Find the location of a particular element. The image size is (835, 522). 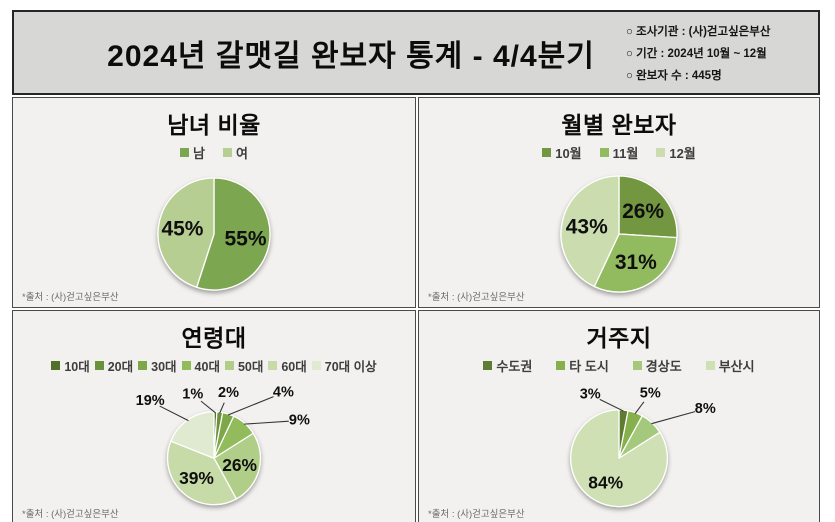

data-label: 3% is located at coordinates (590, 395).